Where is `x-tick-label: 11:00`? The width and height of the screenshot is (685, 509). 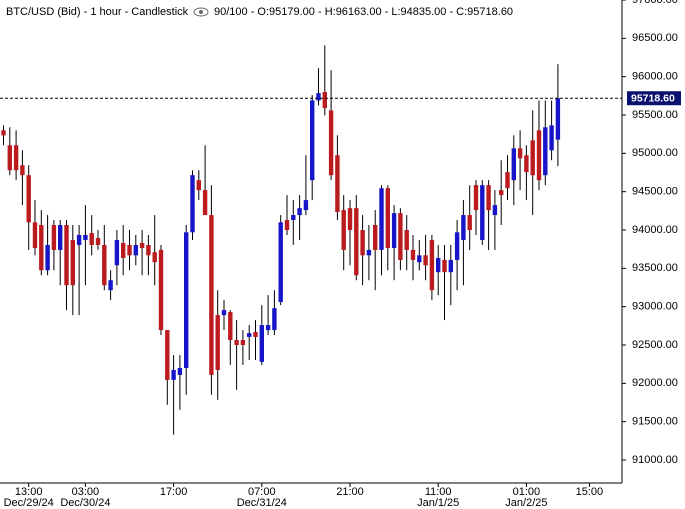 x-tick-label: 11:00 is located at coordinates (438, 492).